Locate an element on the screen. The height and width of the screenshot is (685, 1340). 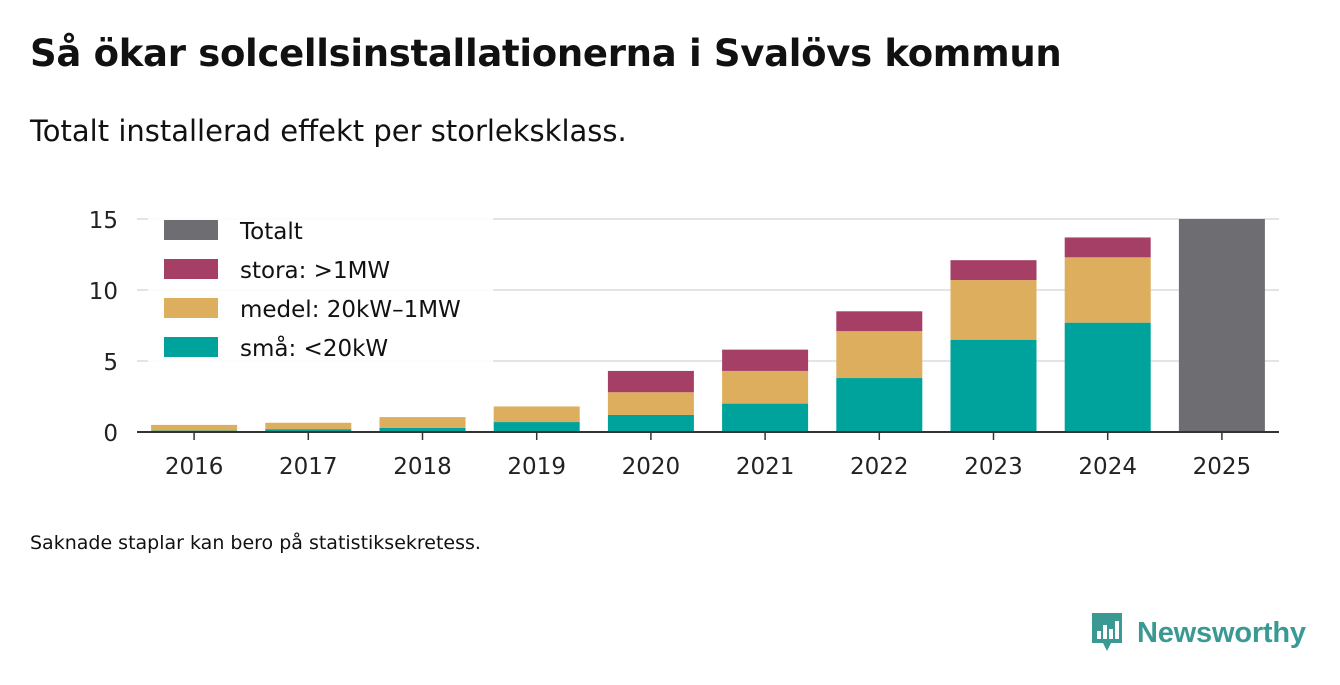
newsworthy-chart-icon is located at coordinates (1107, 632).